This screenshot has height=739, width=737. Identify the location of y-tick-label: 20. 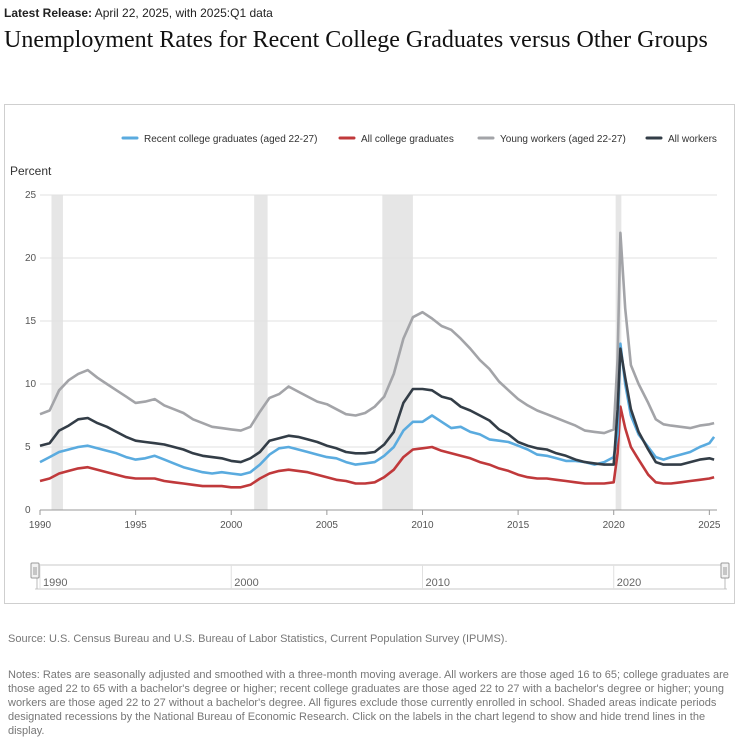
(31, 258).